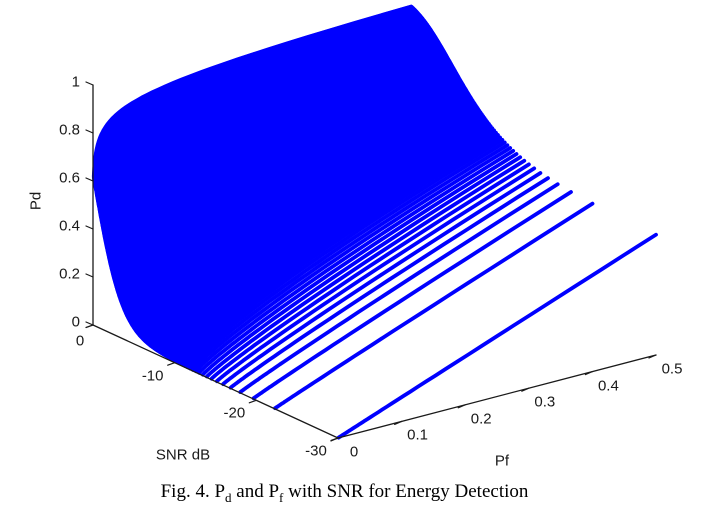  What do you see at coordinates (255, 491) in the screenshot?
I see `caption-text-2: and P` at bounding box center [255, 491].